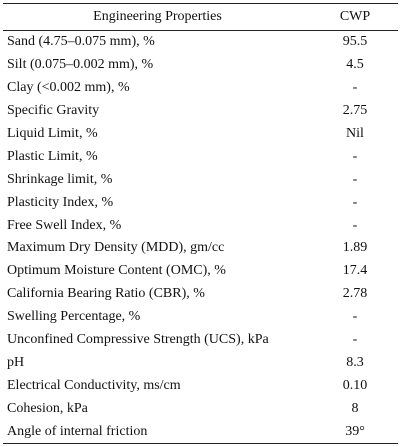  What do you see at coordinates (52, 133) in the screenshot?
I see `property-cell: Liquid Limit, %` at bounding box center [52, 133].